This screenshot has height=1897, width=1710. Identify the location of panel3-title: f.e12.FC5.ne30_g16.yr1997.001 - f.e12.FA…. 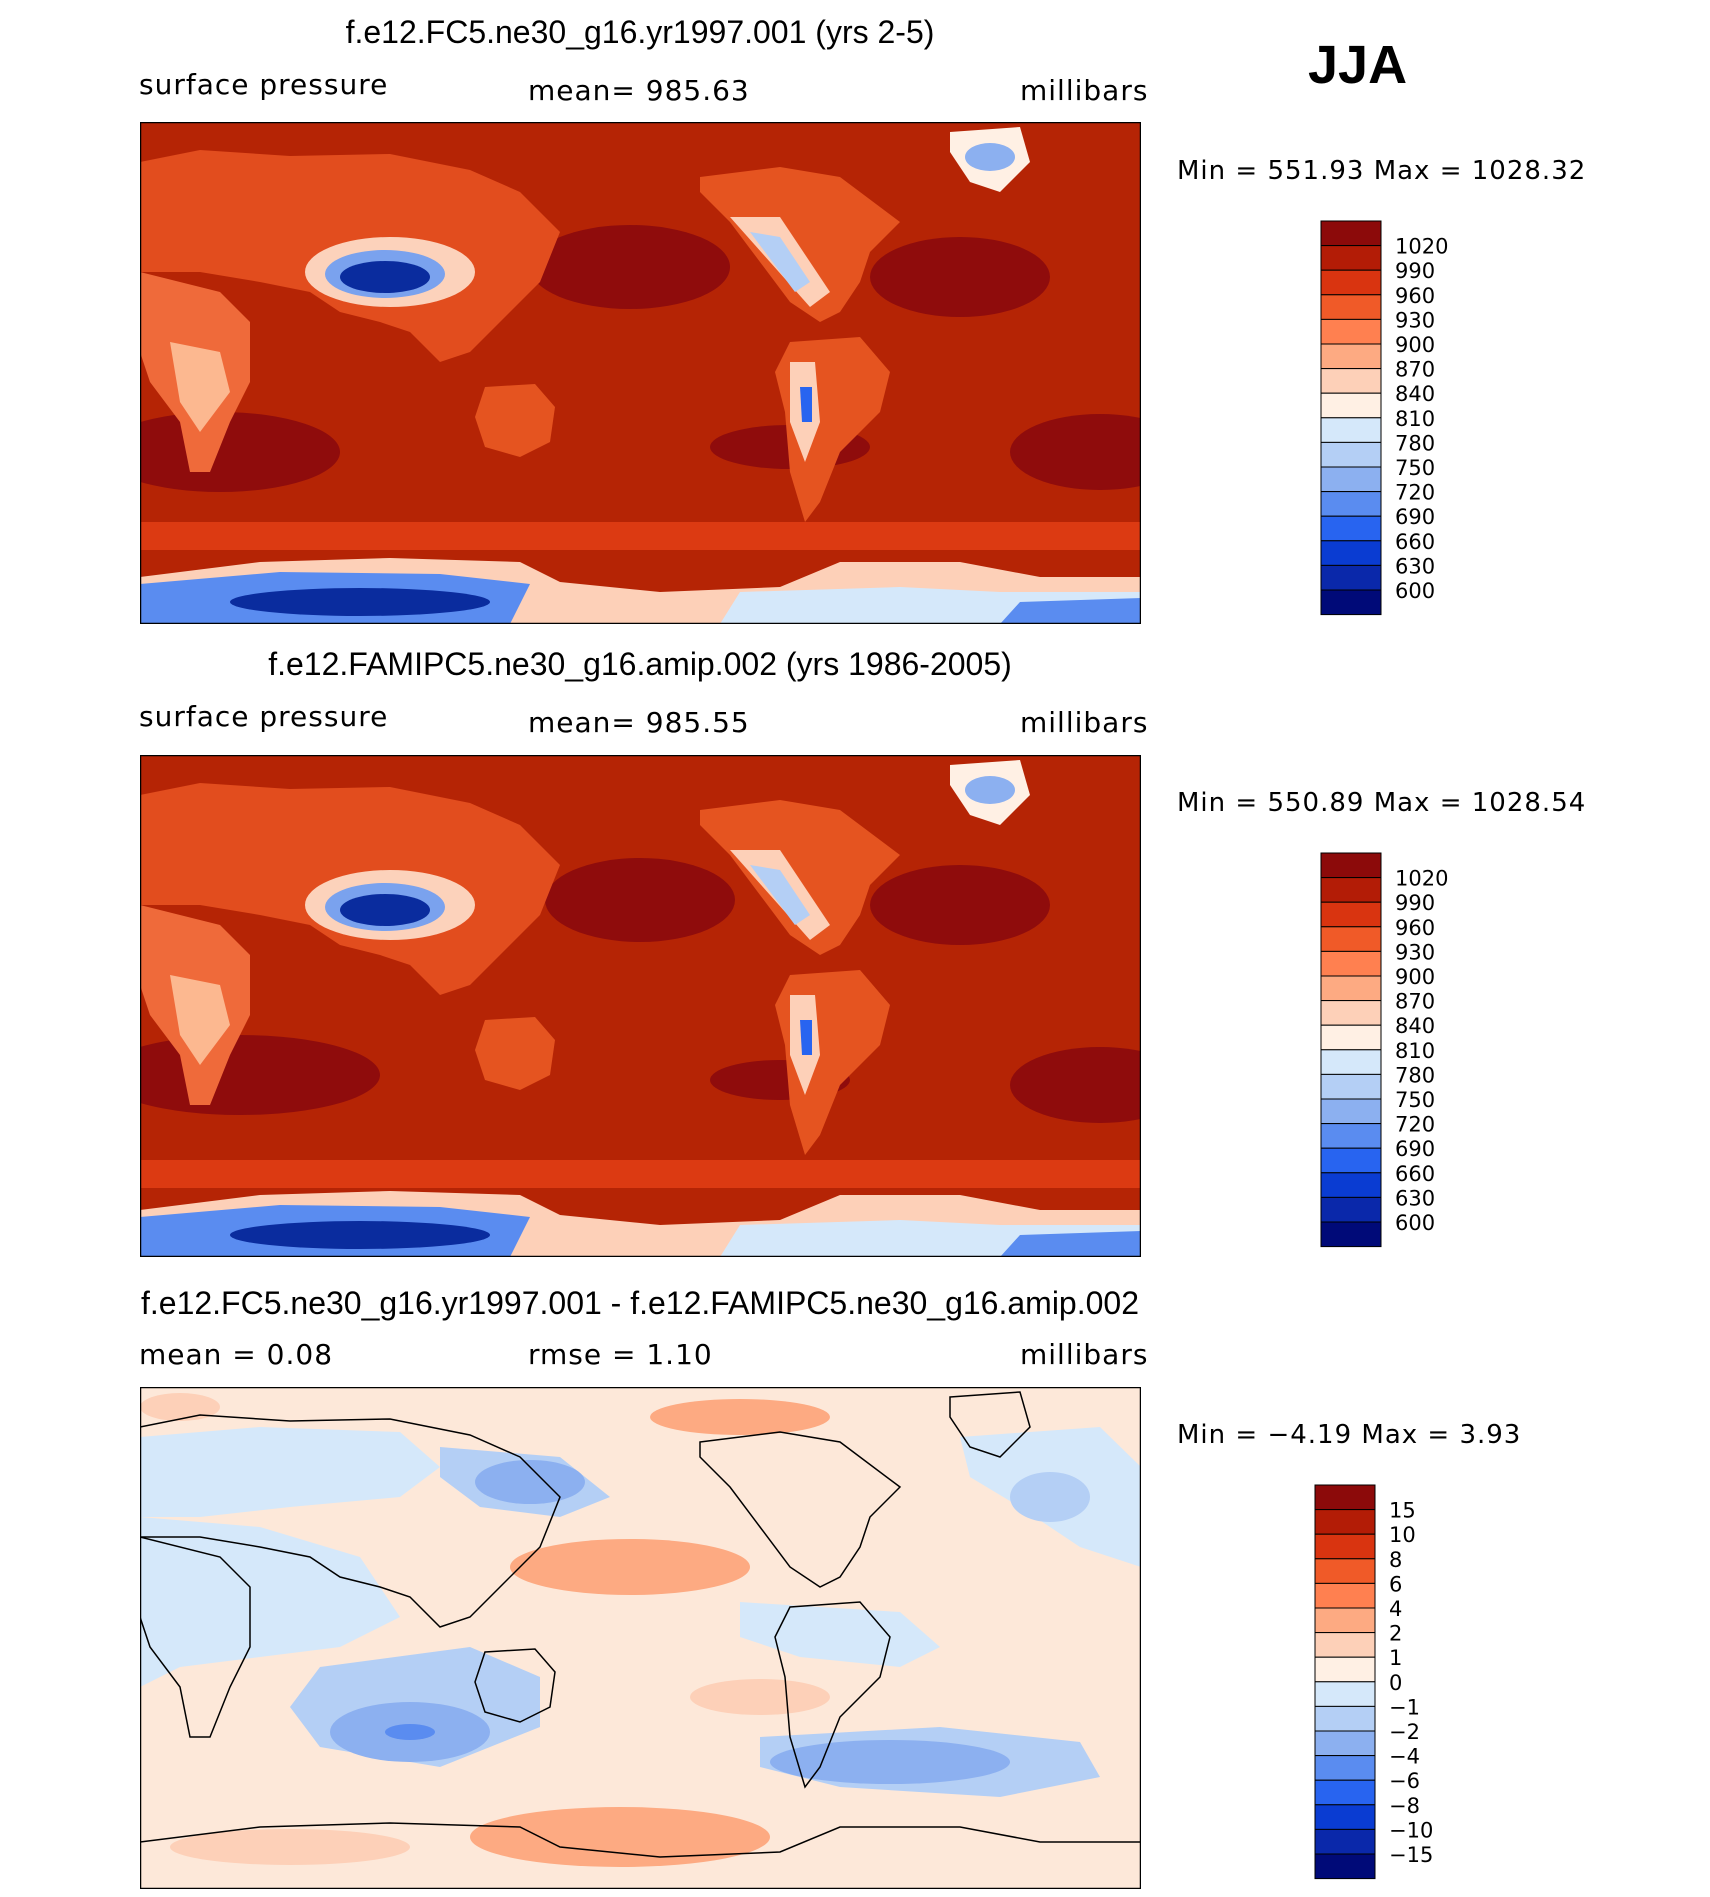
(639, 1303).